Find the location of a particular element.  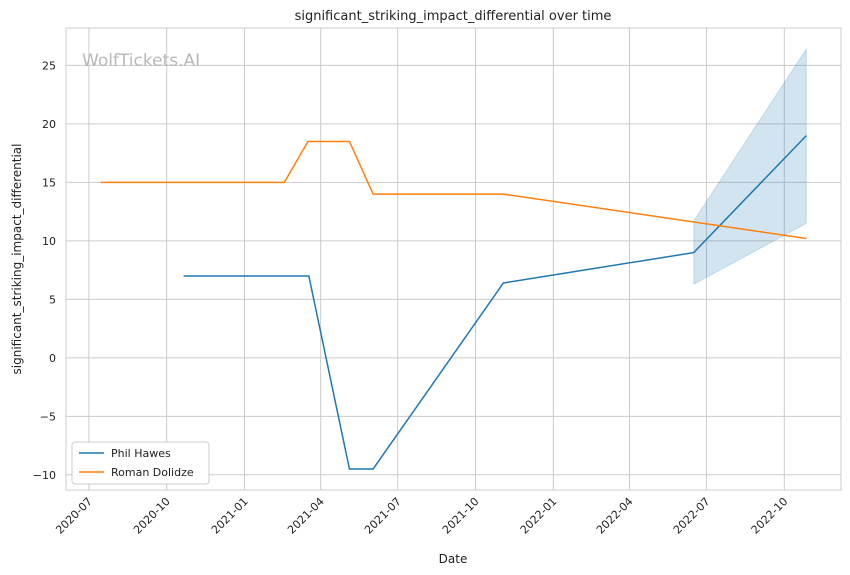

legend-label-phil-hawes: Phil Hawes is located at coordinates (141, 453).